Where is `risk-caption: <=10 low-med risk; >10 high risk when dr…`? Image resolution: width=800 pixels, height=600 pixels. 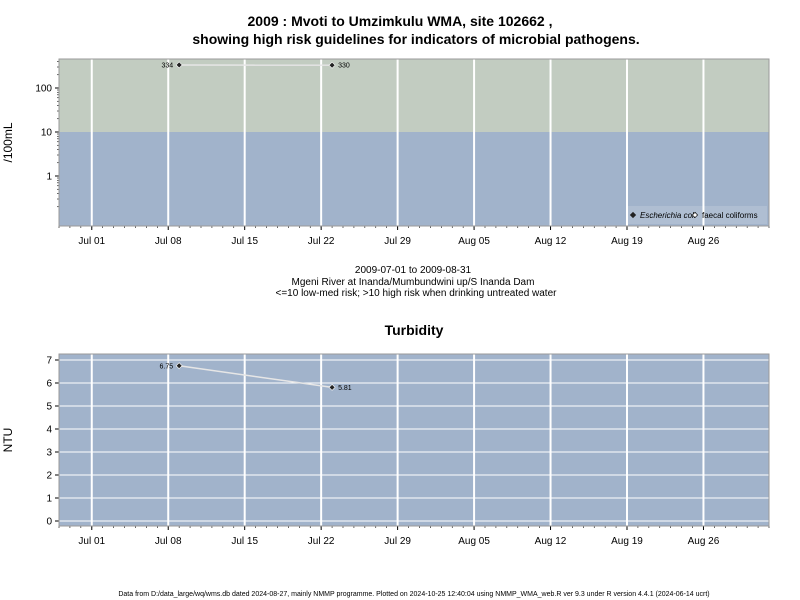 risk-caption: <=10 low-med risk; >10 high risk when dr… is located at coordinates (417, 293).